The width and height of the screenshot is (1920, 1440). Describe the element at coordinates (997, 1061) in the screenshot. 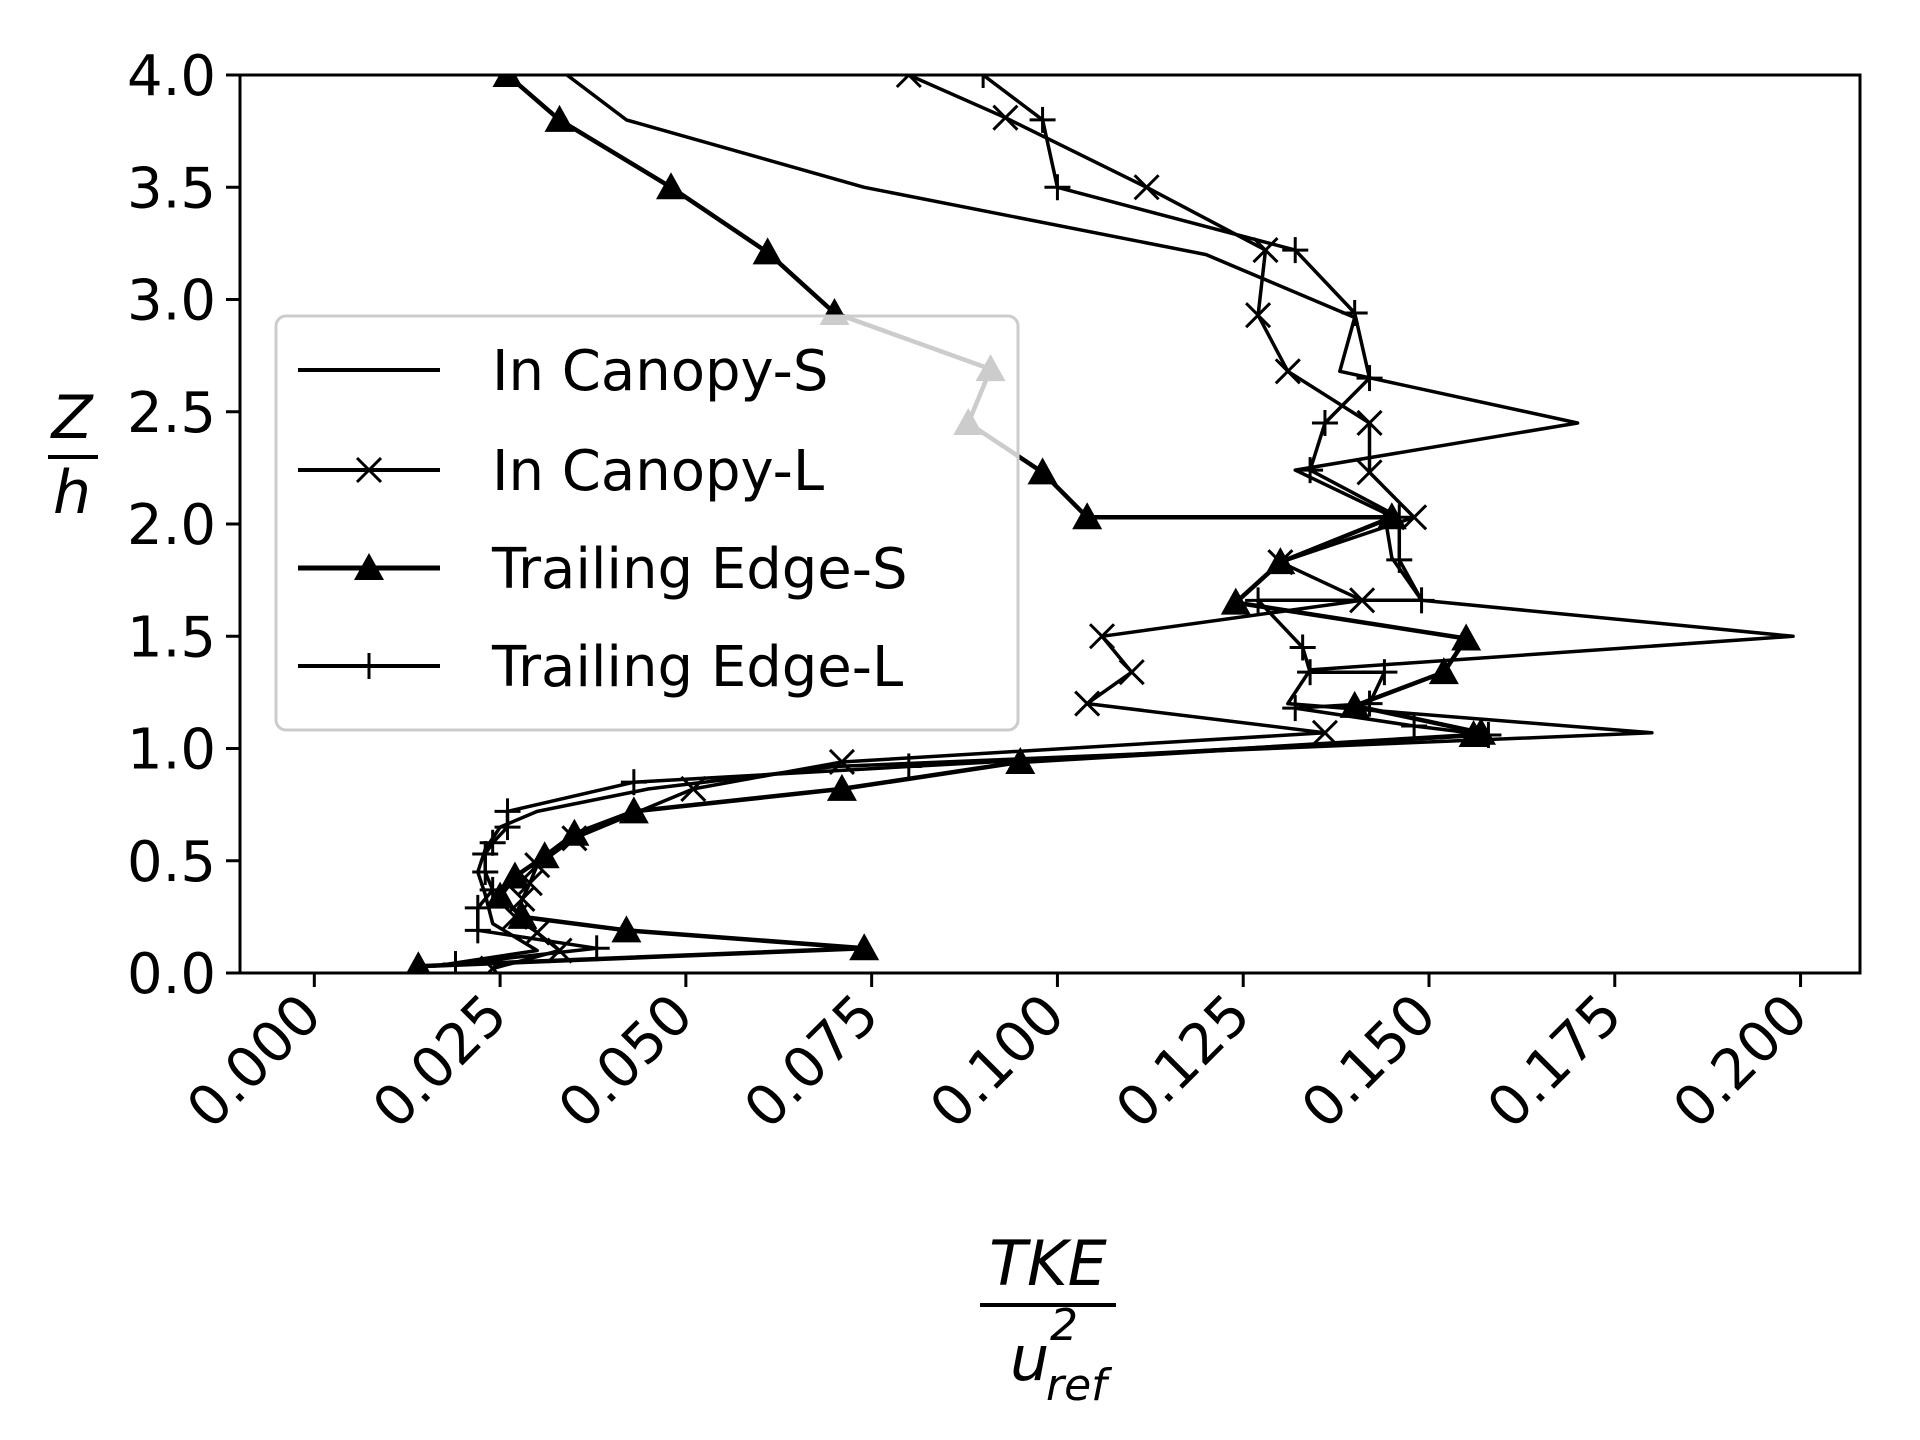

I see `x-tick-label: 0.100` at that location.